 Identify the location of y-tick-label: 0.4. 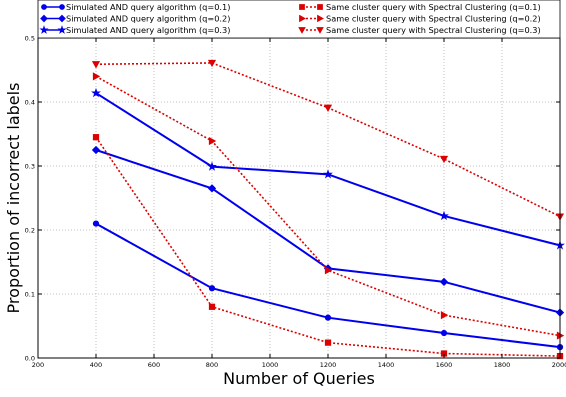
(30, 103).